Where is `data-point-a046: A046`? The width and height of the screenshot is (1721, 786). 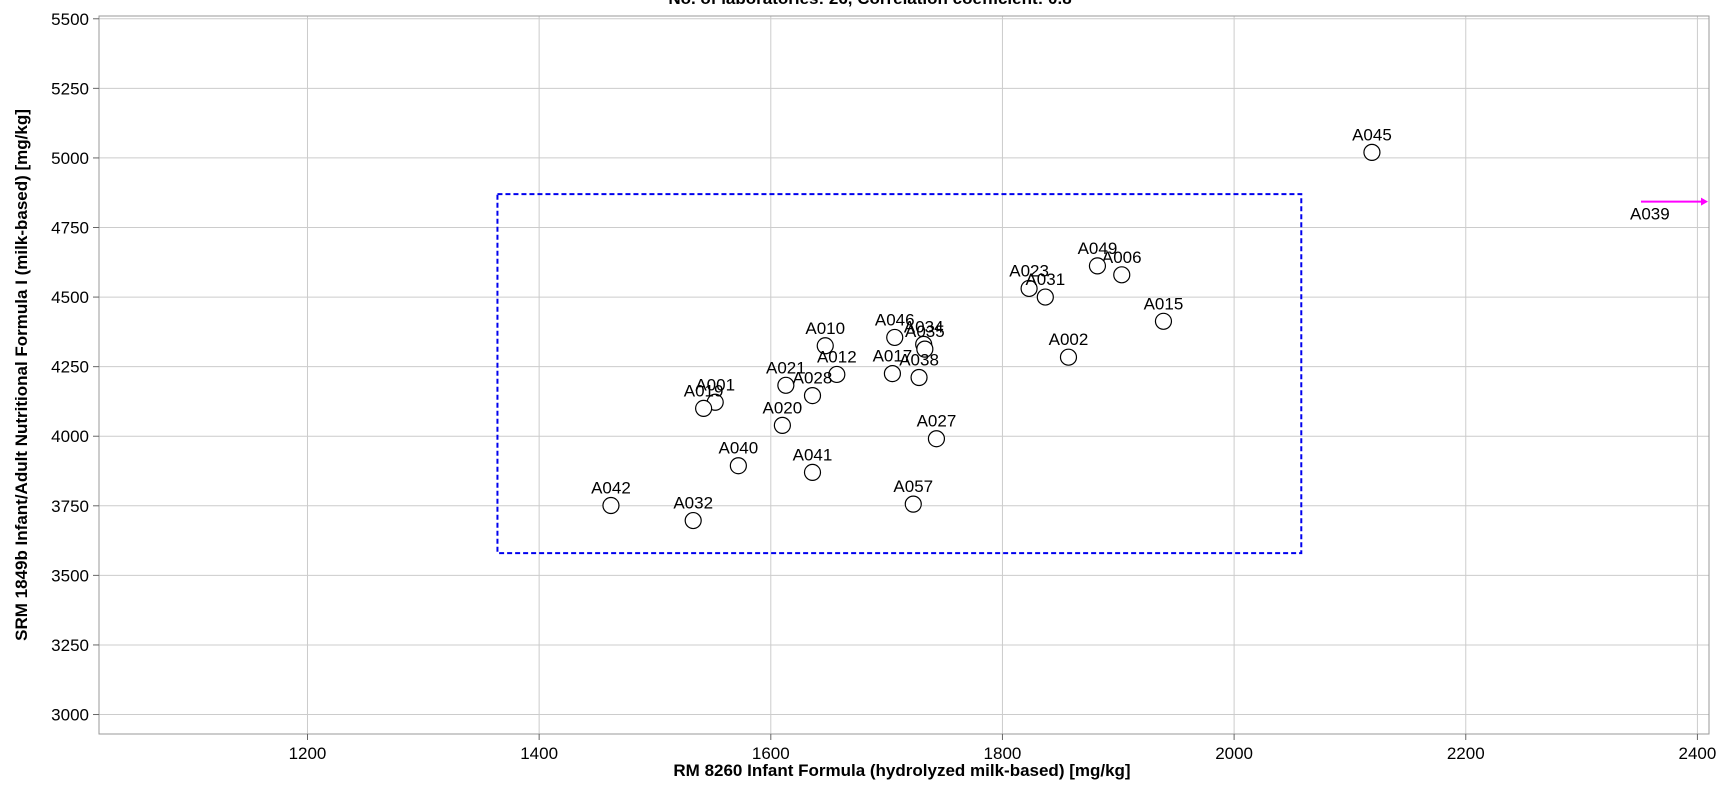
data-point-a046: A046 is located at coordinates (895, 328).